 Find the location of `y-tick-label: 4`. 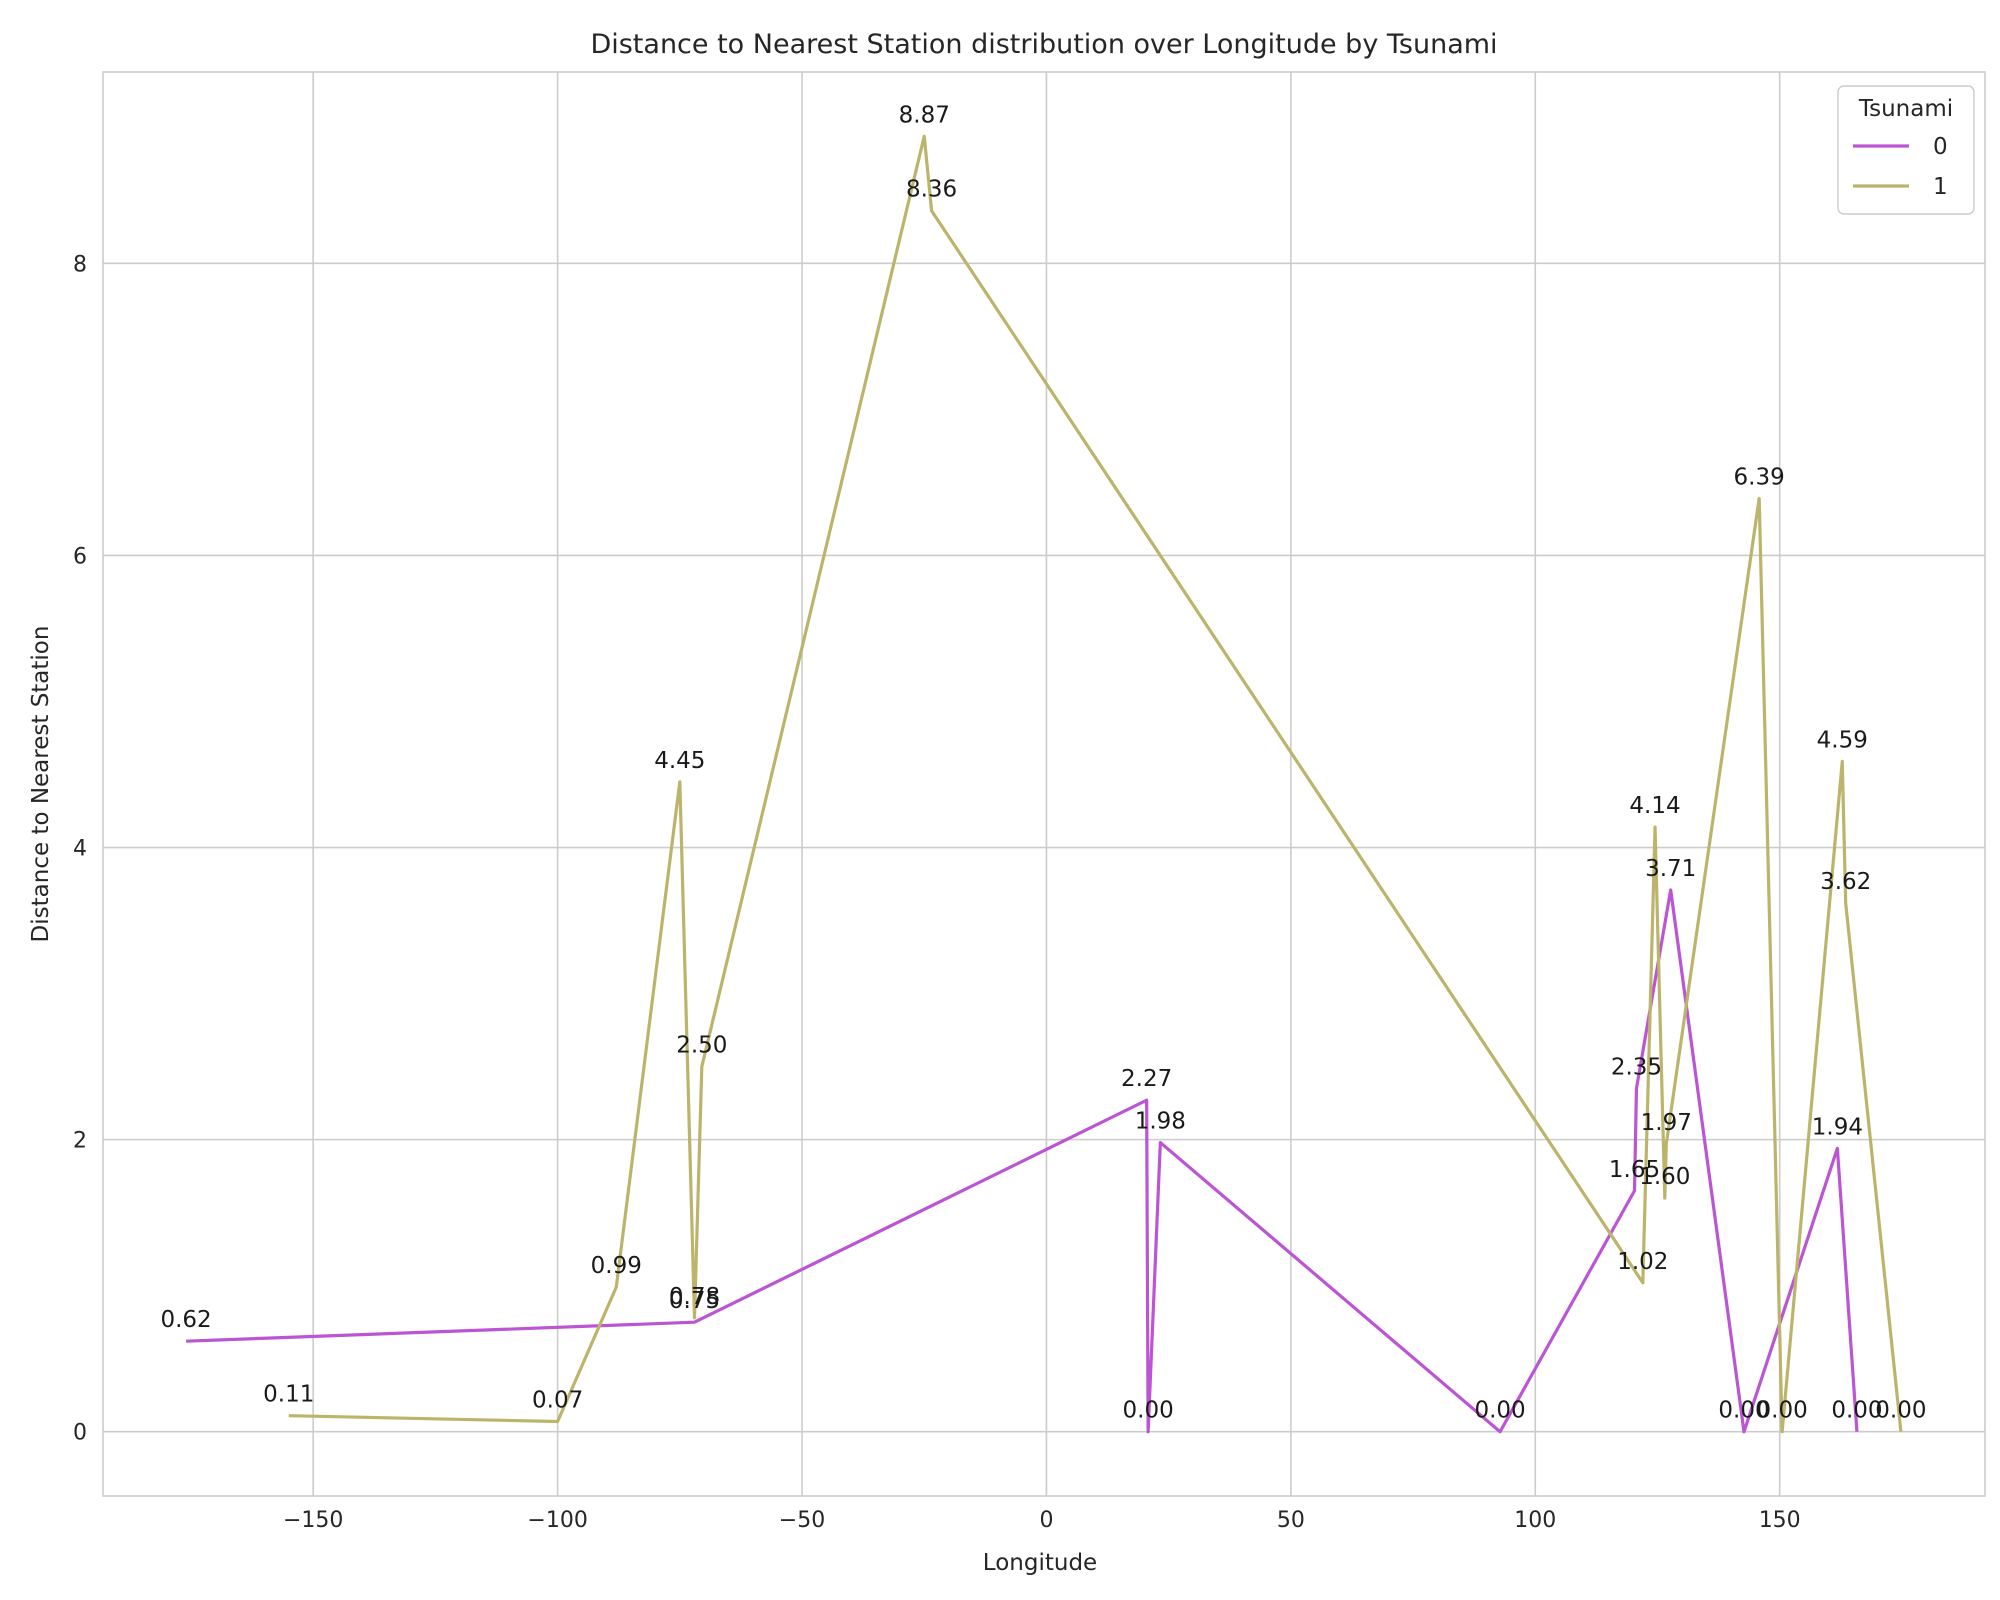

y-tick-label: 4 is located at coordinates (80, 849).